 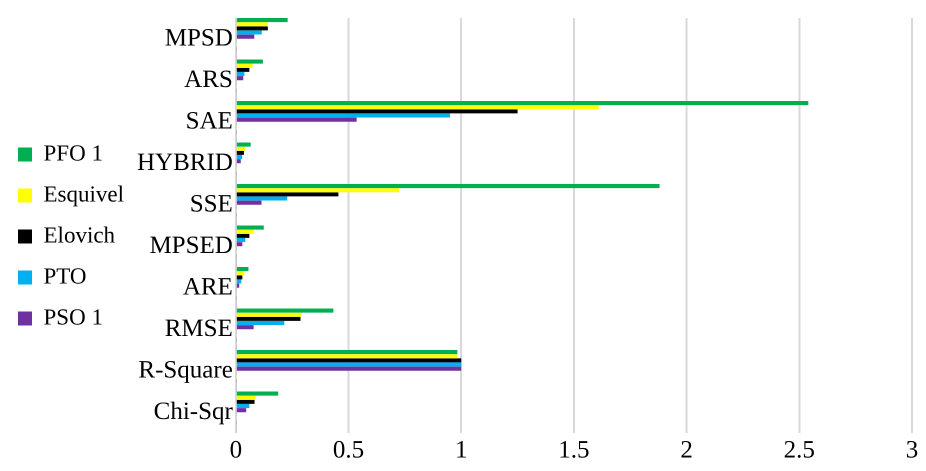 I want to click on y-tick-label: MPSED, so click(x=191, y=245).